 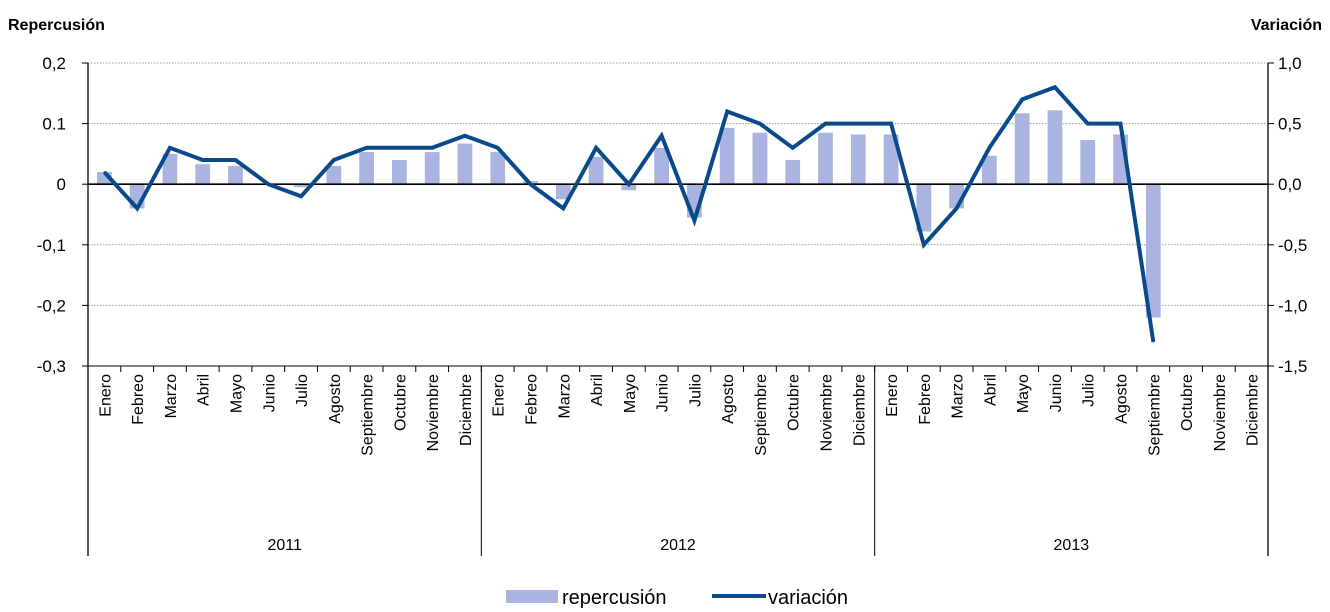 What do you see at coordinates (1292, 366) in the screenshot?
I see `right-tick-label: -1,5` at bounding box center [1292, 366].